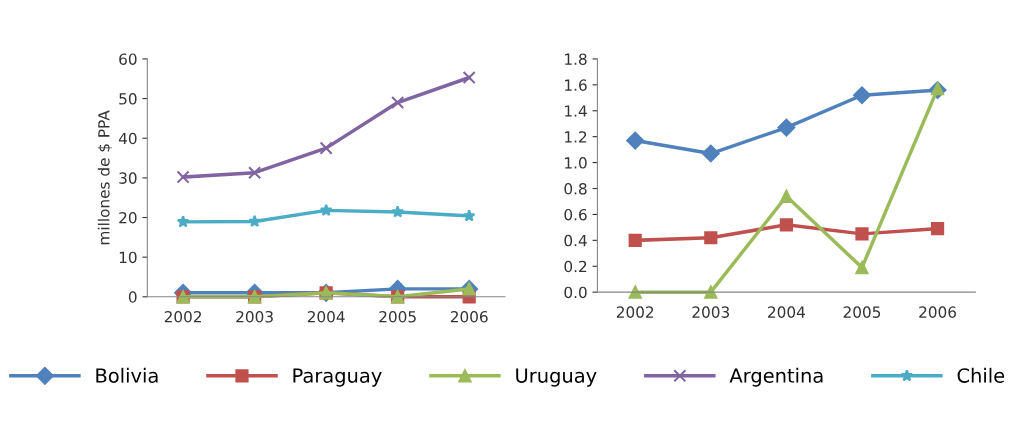 The width and height of the screenshot is (1016, 421). What do you see at coordinates (576, 137) in the screenshot?
I see `y-tick-label: 1.2` at bounding box center [576, 137].